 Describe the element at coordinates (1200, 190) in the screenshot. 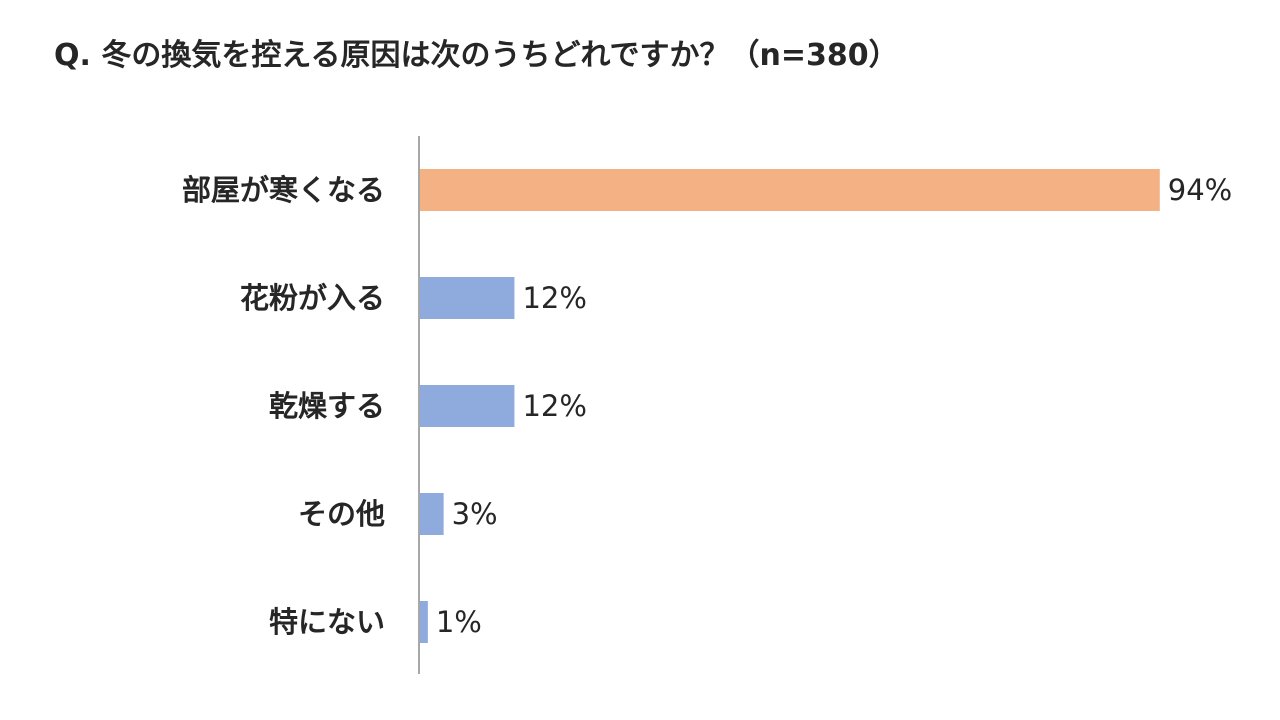

I see `value-label-0: 94%` at that location.